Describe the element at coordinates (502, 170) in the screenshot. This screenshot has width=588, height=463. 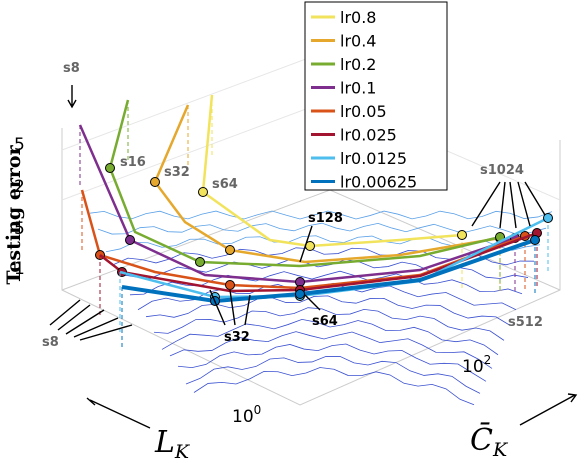
I see `annotation: s1024` at that location.